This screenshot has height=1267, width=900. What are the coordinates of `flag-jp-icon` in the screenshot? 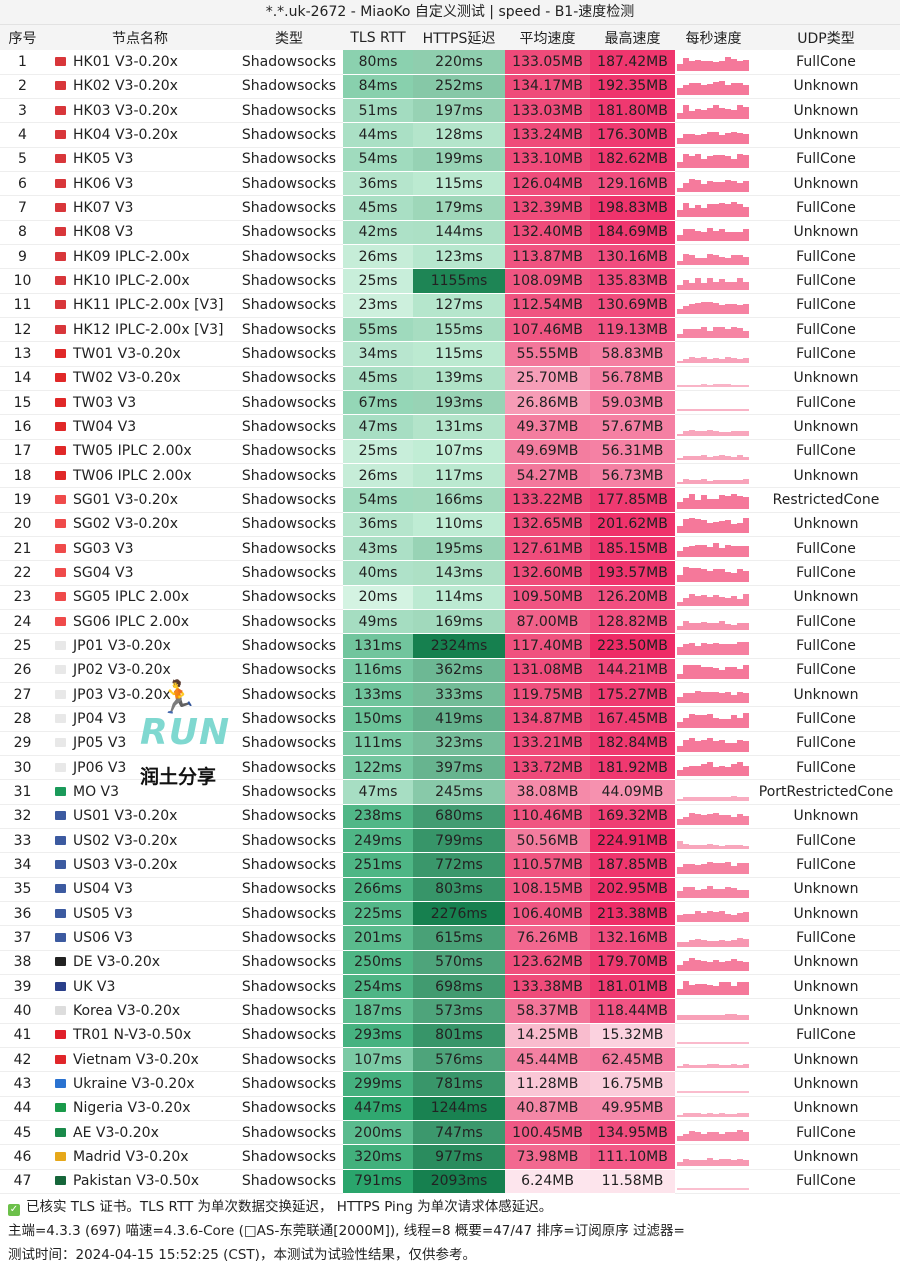 It's located at (60, 694).